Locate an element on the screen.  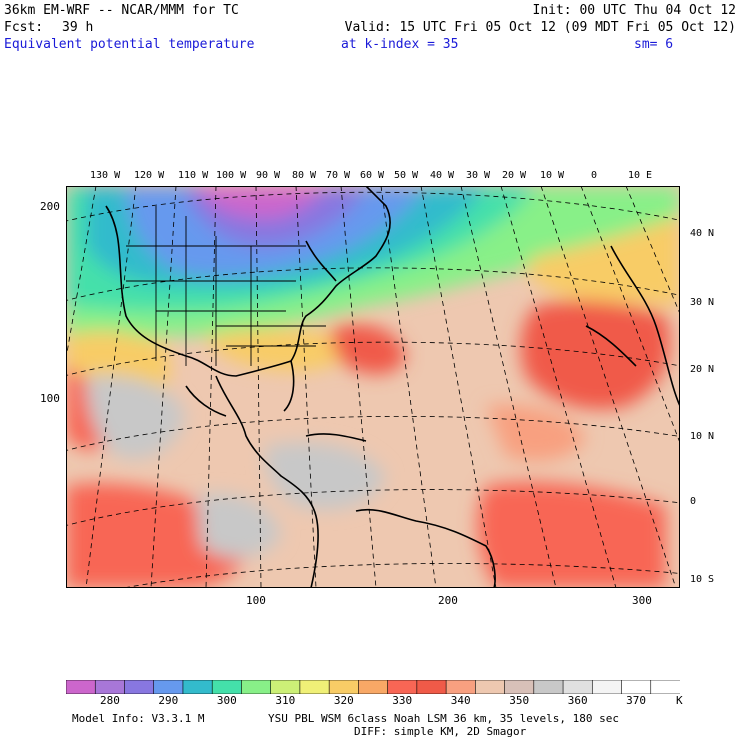
lon-label: 0 is located at coordinates (594, 175).